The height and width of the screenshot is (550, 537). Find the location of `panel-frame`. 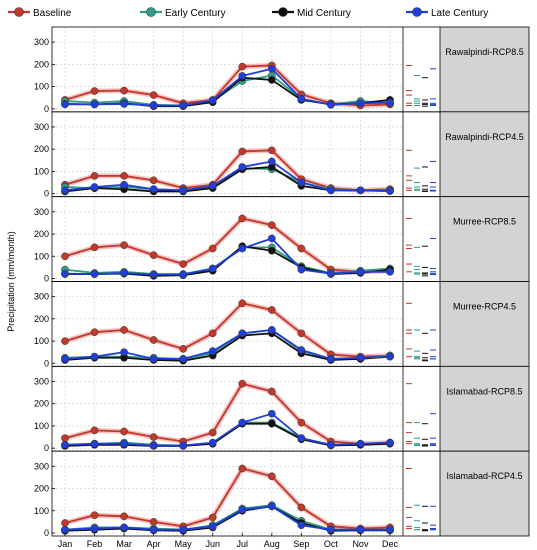

panel-frame is located at coordinates (290, 493).